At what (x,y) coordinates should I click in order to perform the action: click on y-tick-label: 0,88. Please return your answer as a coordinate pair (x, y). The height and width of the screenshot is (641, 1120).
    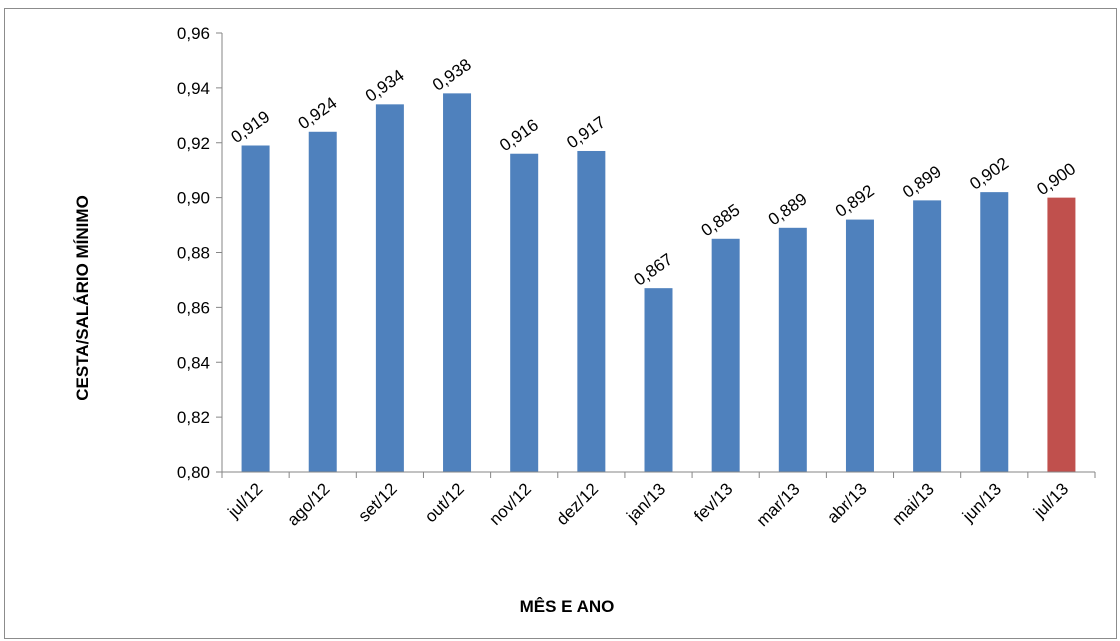
    Looking at the image, I should click on (193, 253).